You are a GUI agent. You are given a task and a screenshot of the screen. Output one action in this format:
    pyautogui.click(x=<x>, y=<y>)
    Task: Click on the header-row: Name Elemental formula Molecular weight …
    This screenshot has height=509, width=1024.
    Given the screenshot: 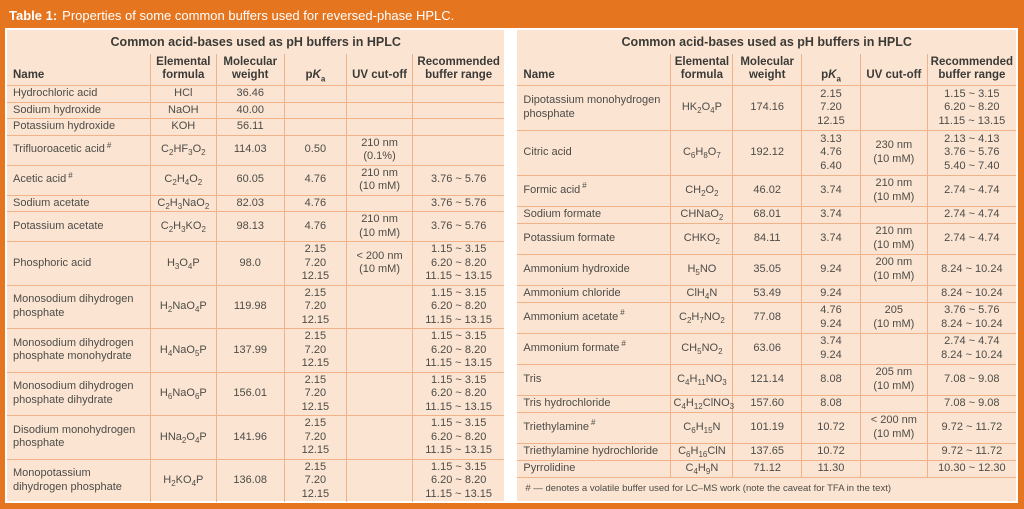 What is the action you would take?
    pyautogui.click(x=256, y=70)
    